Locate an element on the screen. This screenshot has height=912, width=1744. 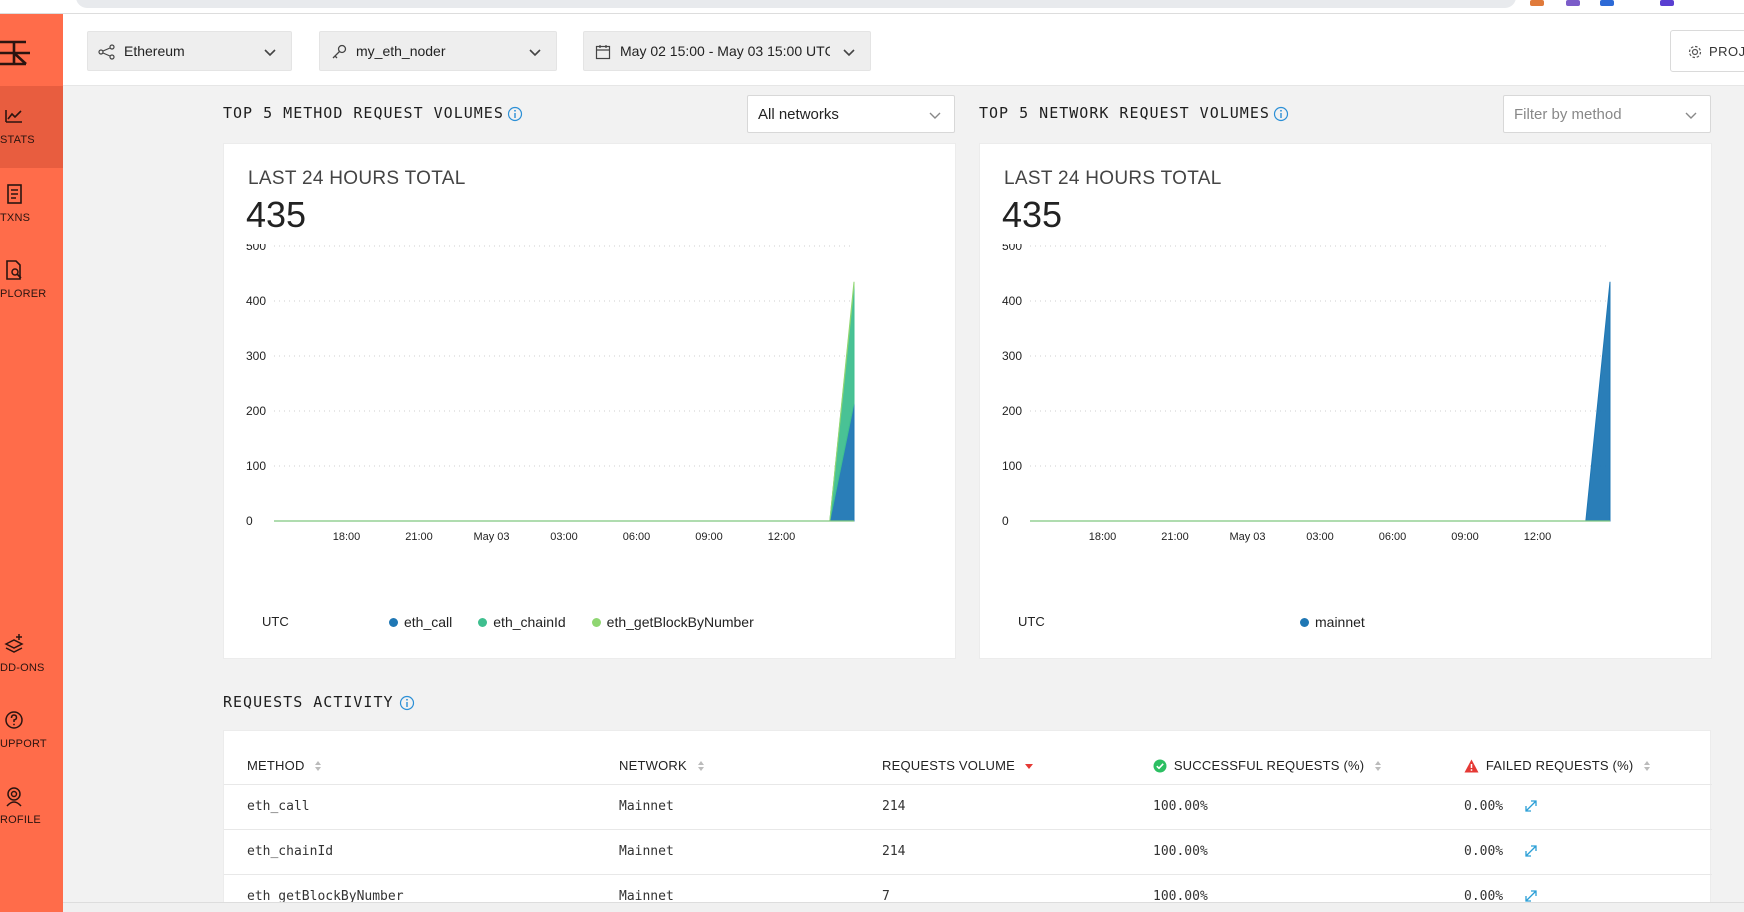
legend-item: eth_getBlockByNumber is located at coordinates (672, 622).